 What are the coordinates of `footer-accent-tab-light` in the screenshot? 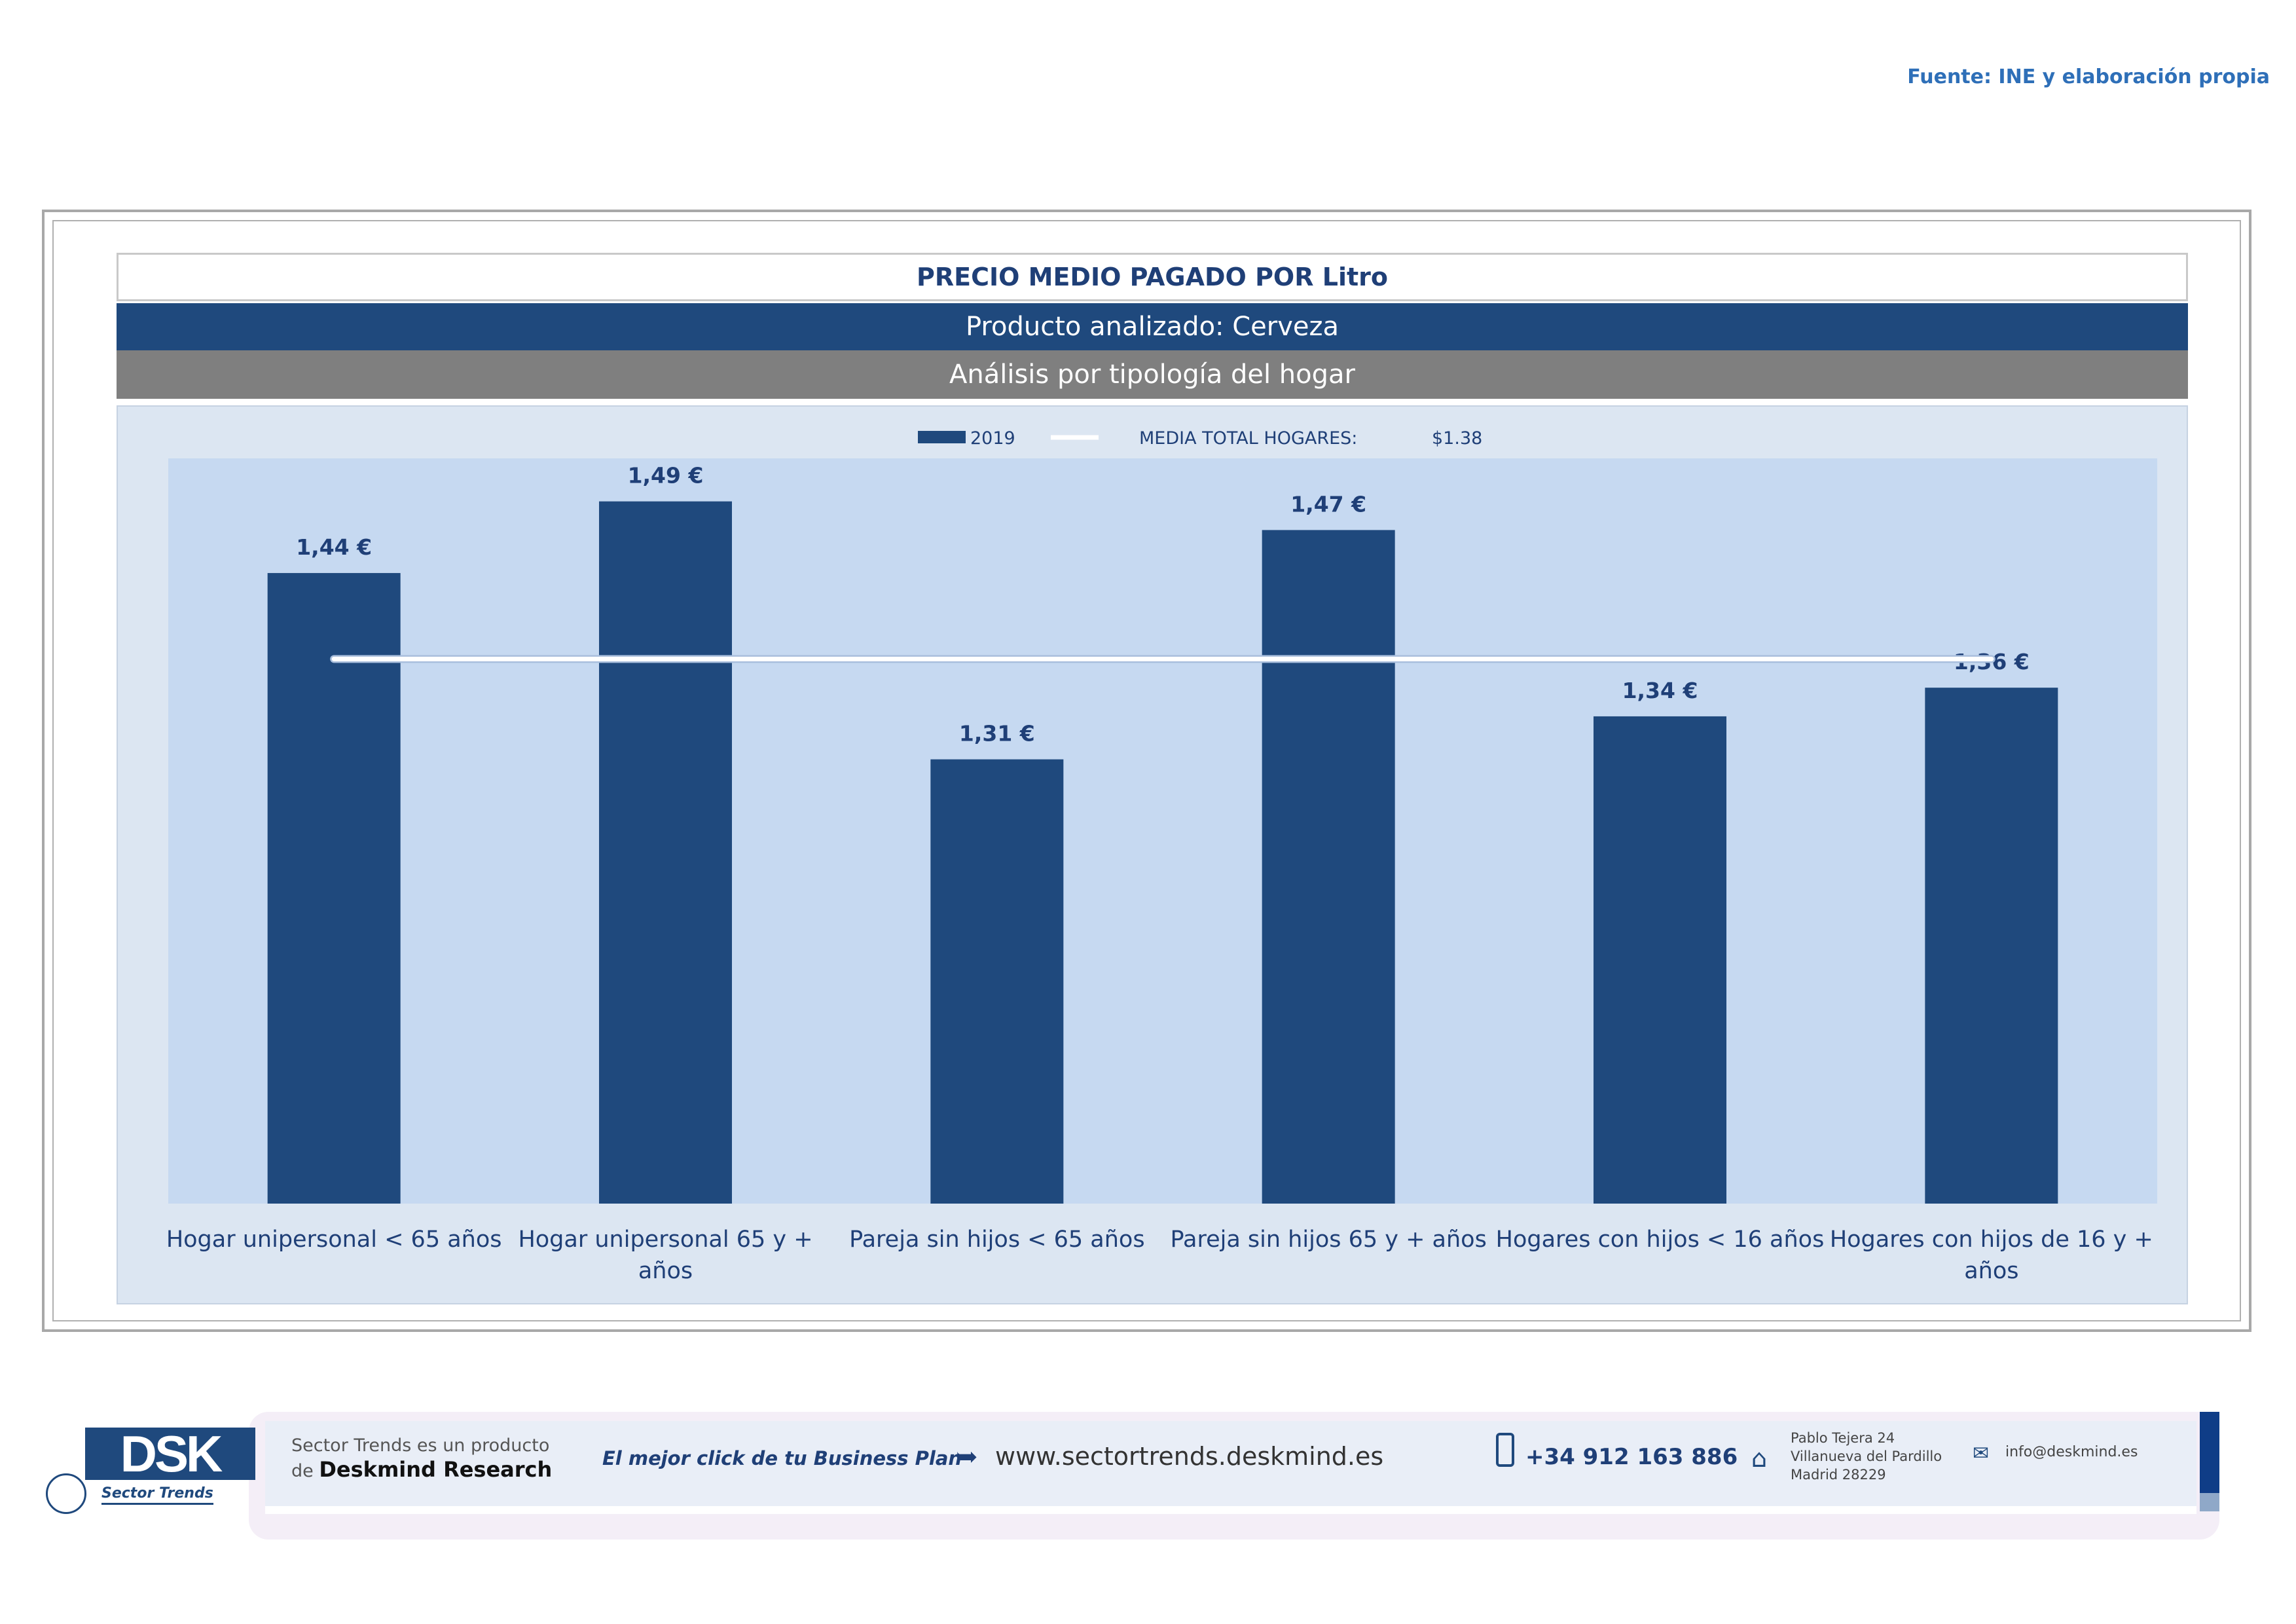 It's located at (2209, 1502).